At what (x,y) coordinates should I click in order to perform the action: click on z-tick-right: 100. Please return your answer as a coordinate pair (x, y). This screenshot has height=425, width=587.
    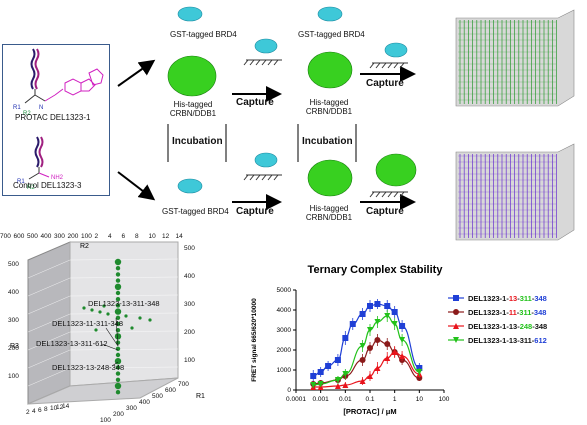
    Looking at the image, I should click on (189, 360).